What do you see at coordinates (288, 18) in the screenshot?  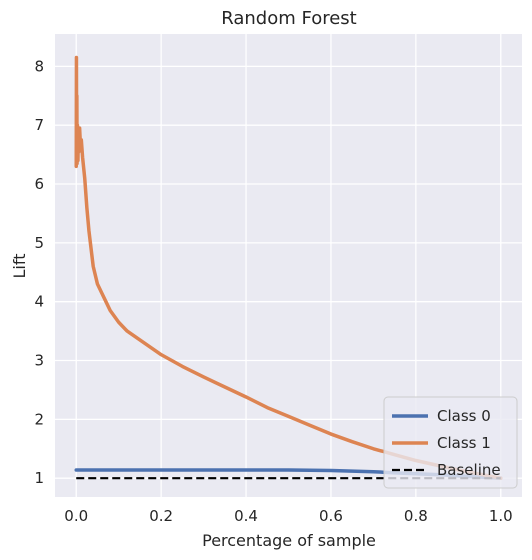 I see `chart-title: Random Forest` at bounding box center [288, 18].